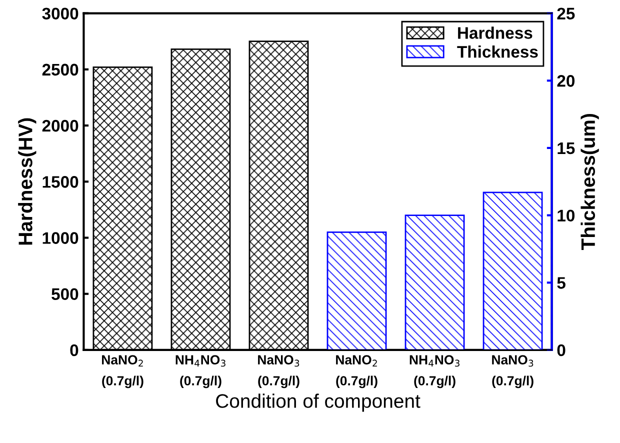  What do you see at coordinates (561, 350) in the screenshot?
I see `y2-tick-label: 0` at bounding box center [561, 350].